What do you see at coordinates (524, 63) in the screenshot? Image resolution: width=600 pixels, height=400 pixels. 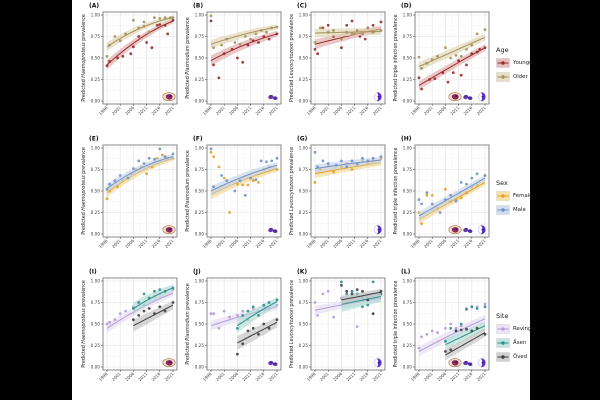 I see `legend-label: Younger` at bounding box center [524, 63].